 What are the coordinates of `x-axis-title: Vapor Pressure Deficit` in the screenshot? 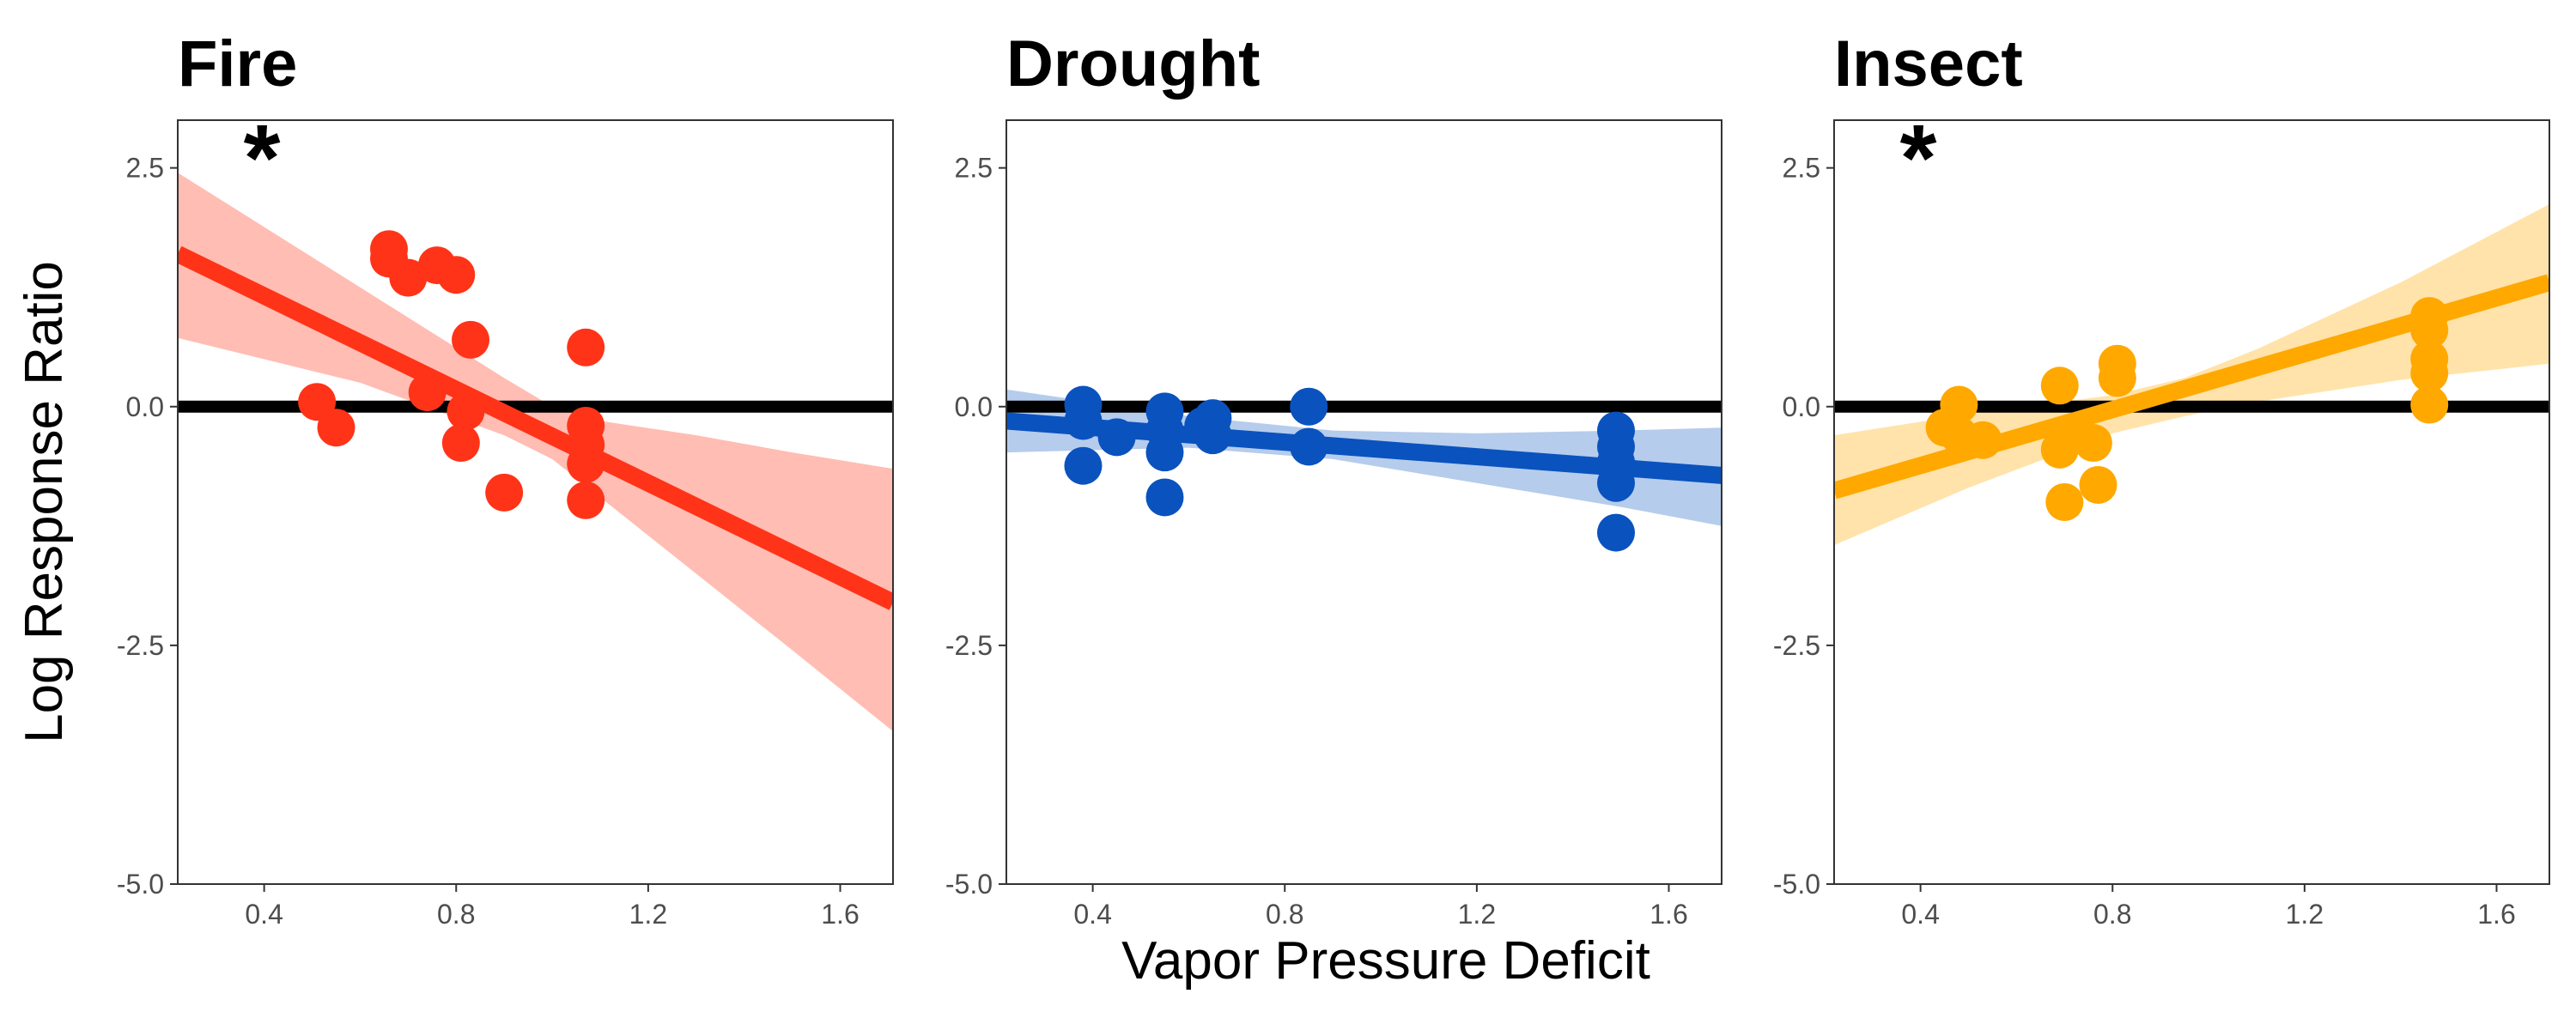 It's located at (1385, 961).